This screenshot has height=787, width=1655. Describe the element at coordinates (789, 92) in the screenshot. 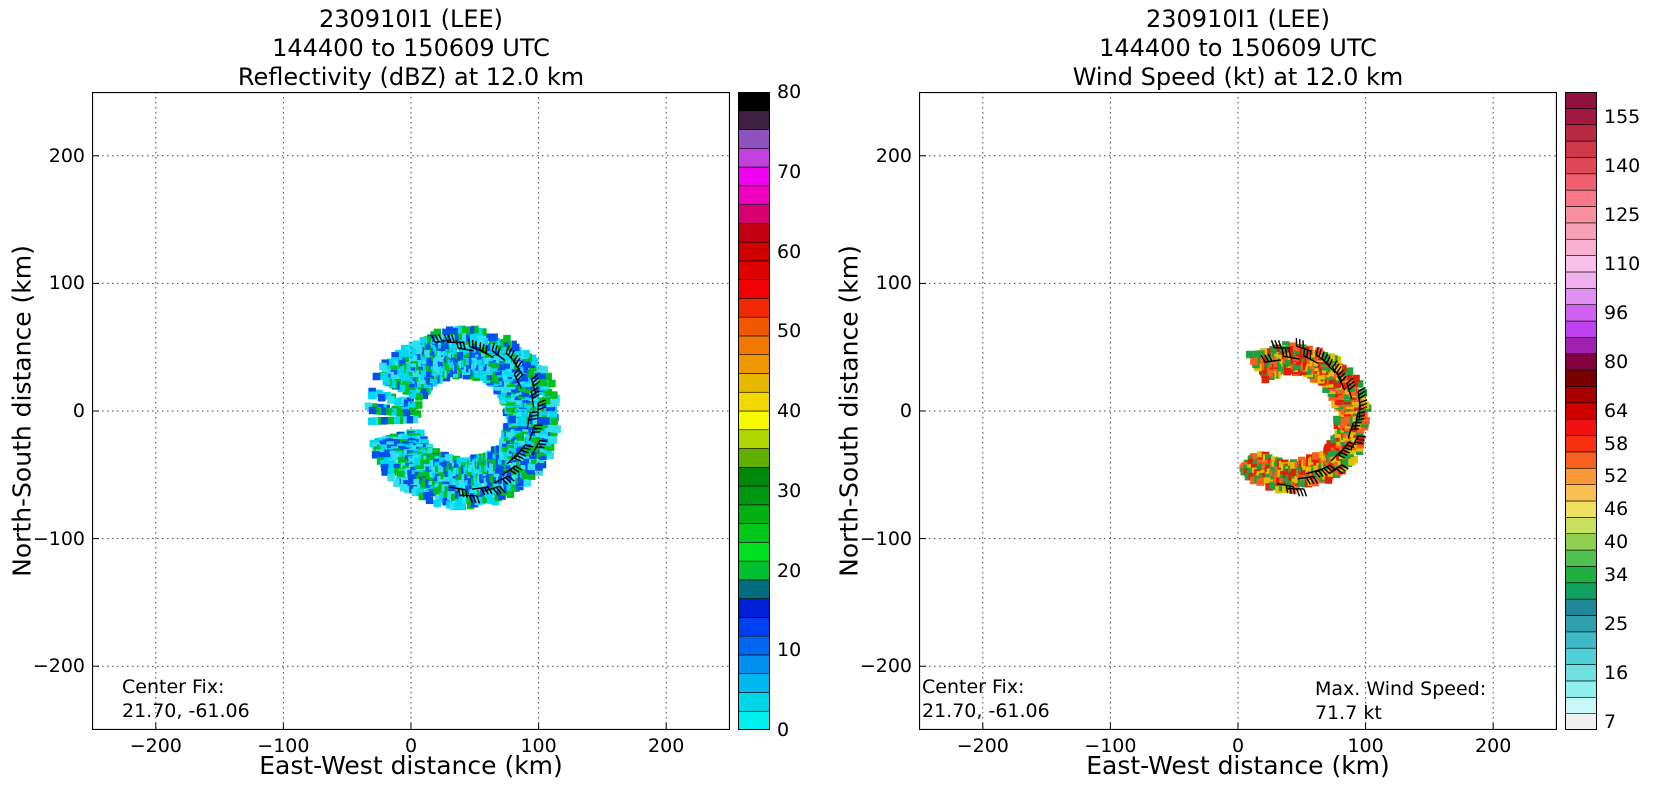

I see `colorbar-tick-label: 80` at that location.